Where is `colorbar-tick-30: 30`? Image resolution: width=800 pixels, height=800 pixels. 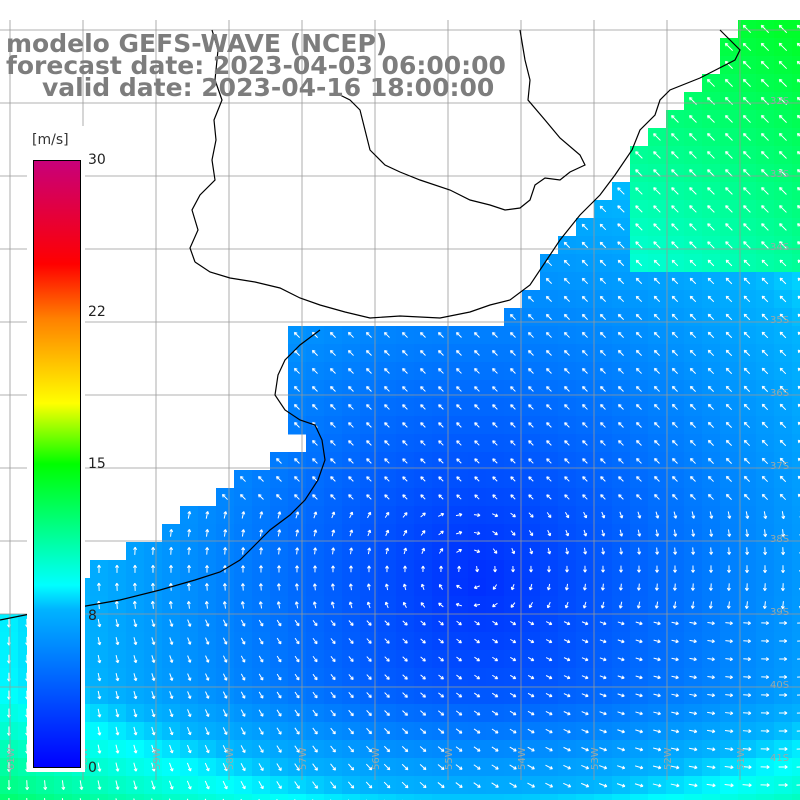
colorbar-tick-30: 30 is located at coordinates (97, 160).